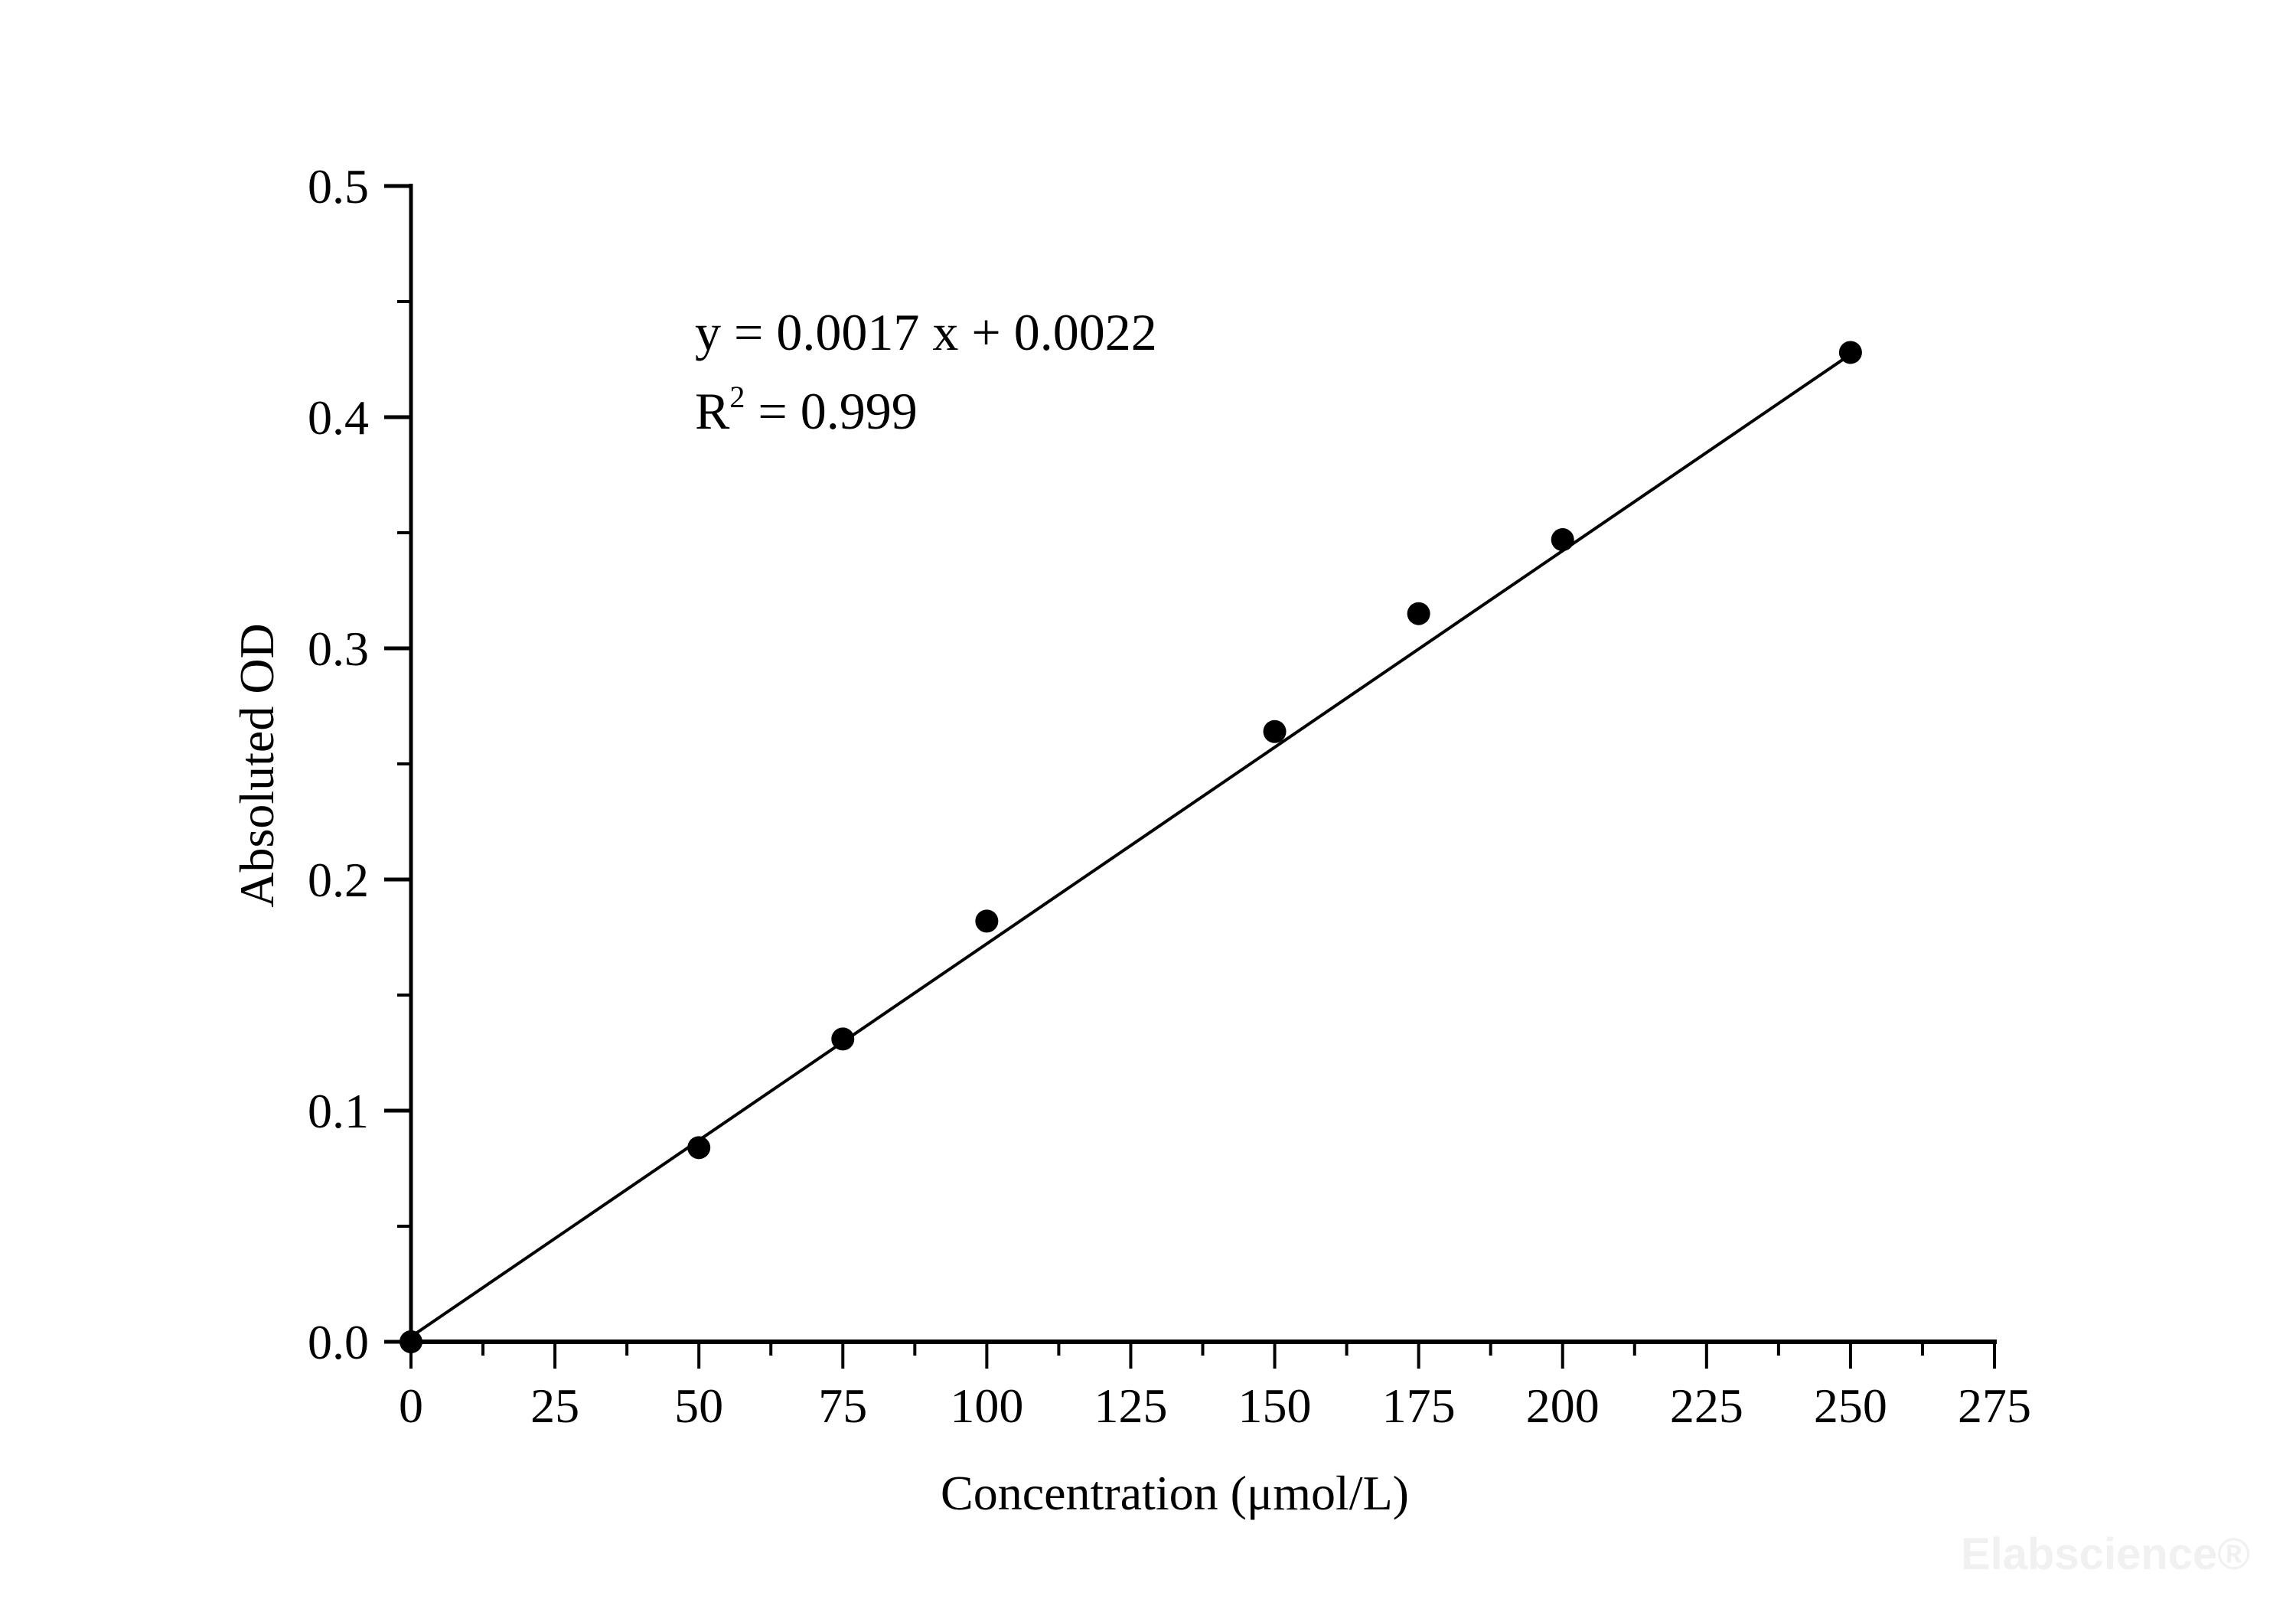  What do you see at coordinates (338, 186) in the screenshot?
I see `y-tick-label: 0.5` at bounding box center [338, 186].